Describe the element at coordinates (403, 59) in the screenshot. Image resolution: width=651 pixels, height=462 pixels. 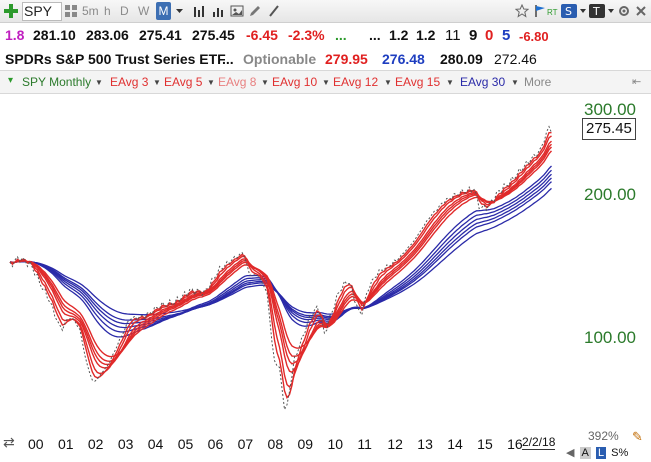
I see `price-2: 276.48` at that location.